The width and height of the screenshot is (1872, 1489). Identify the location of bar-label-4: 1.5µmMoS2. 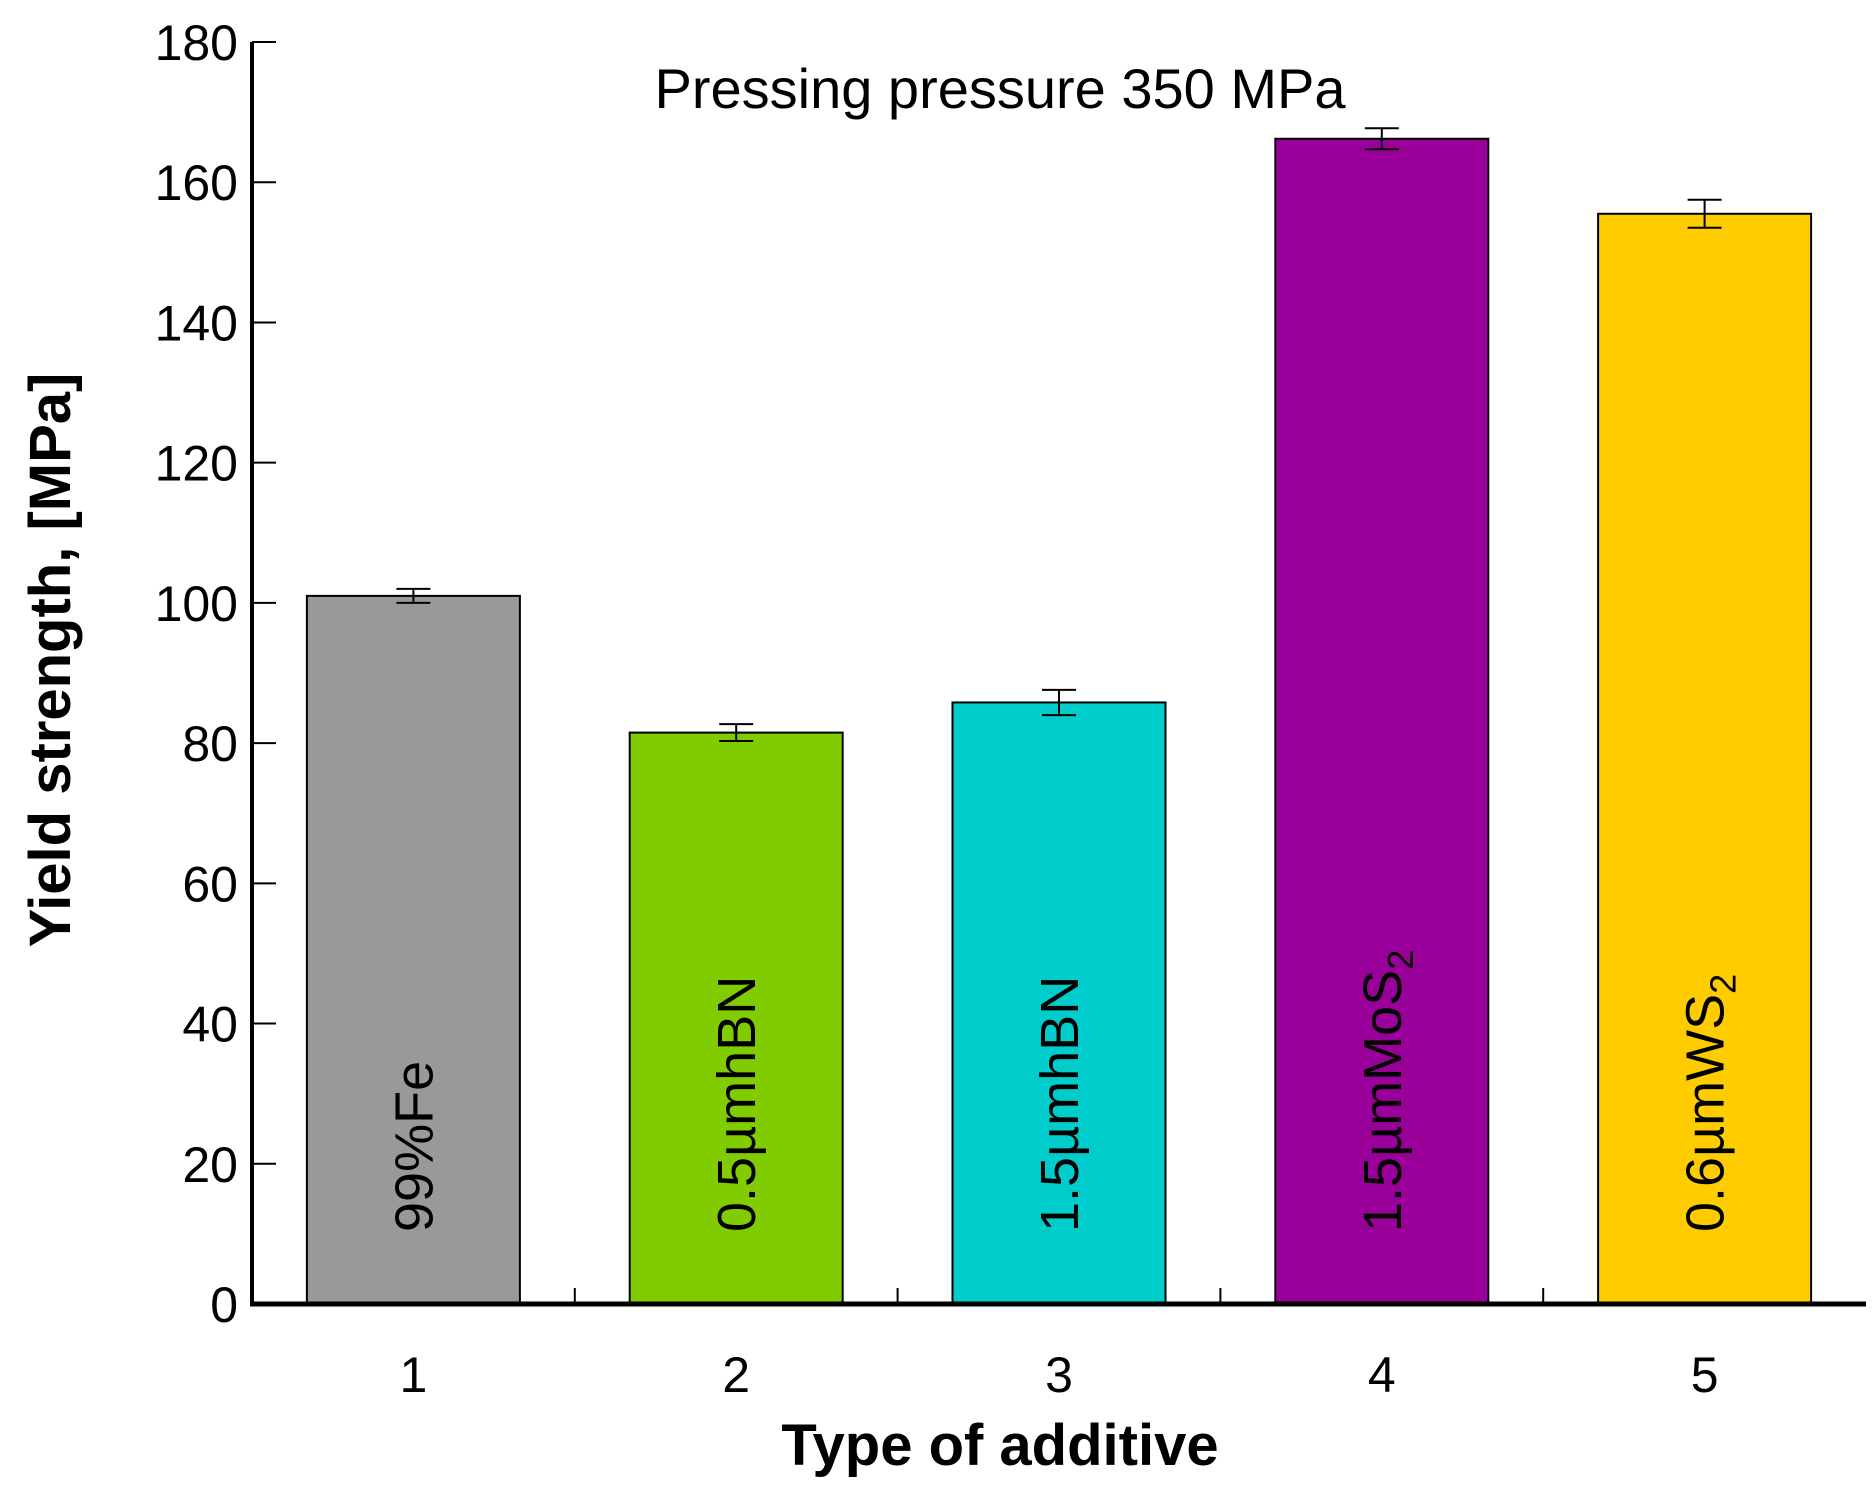
(1387, 1091).